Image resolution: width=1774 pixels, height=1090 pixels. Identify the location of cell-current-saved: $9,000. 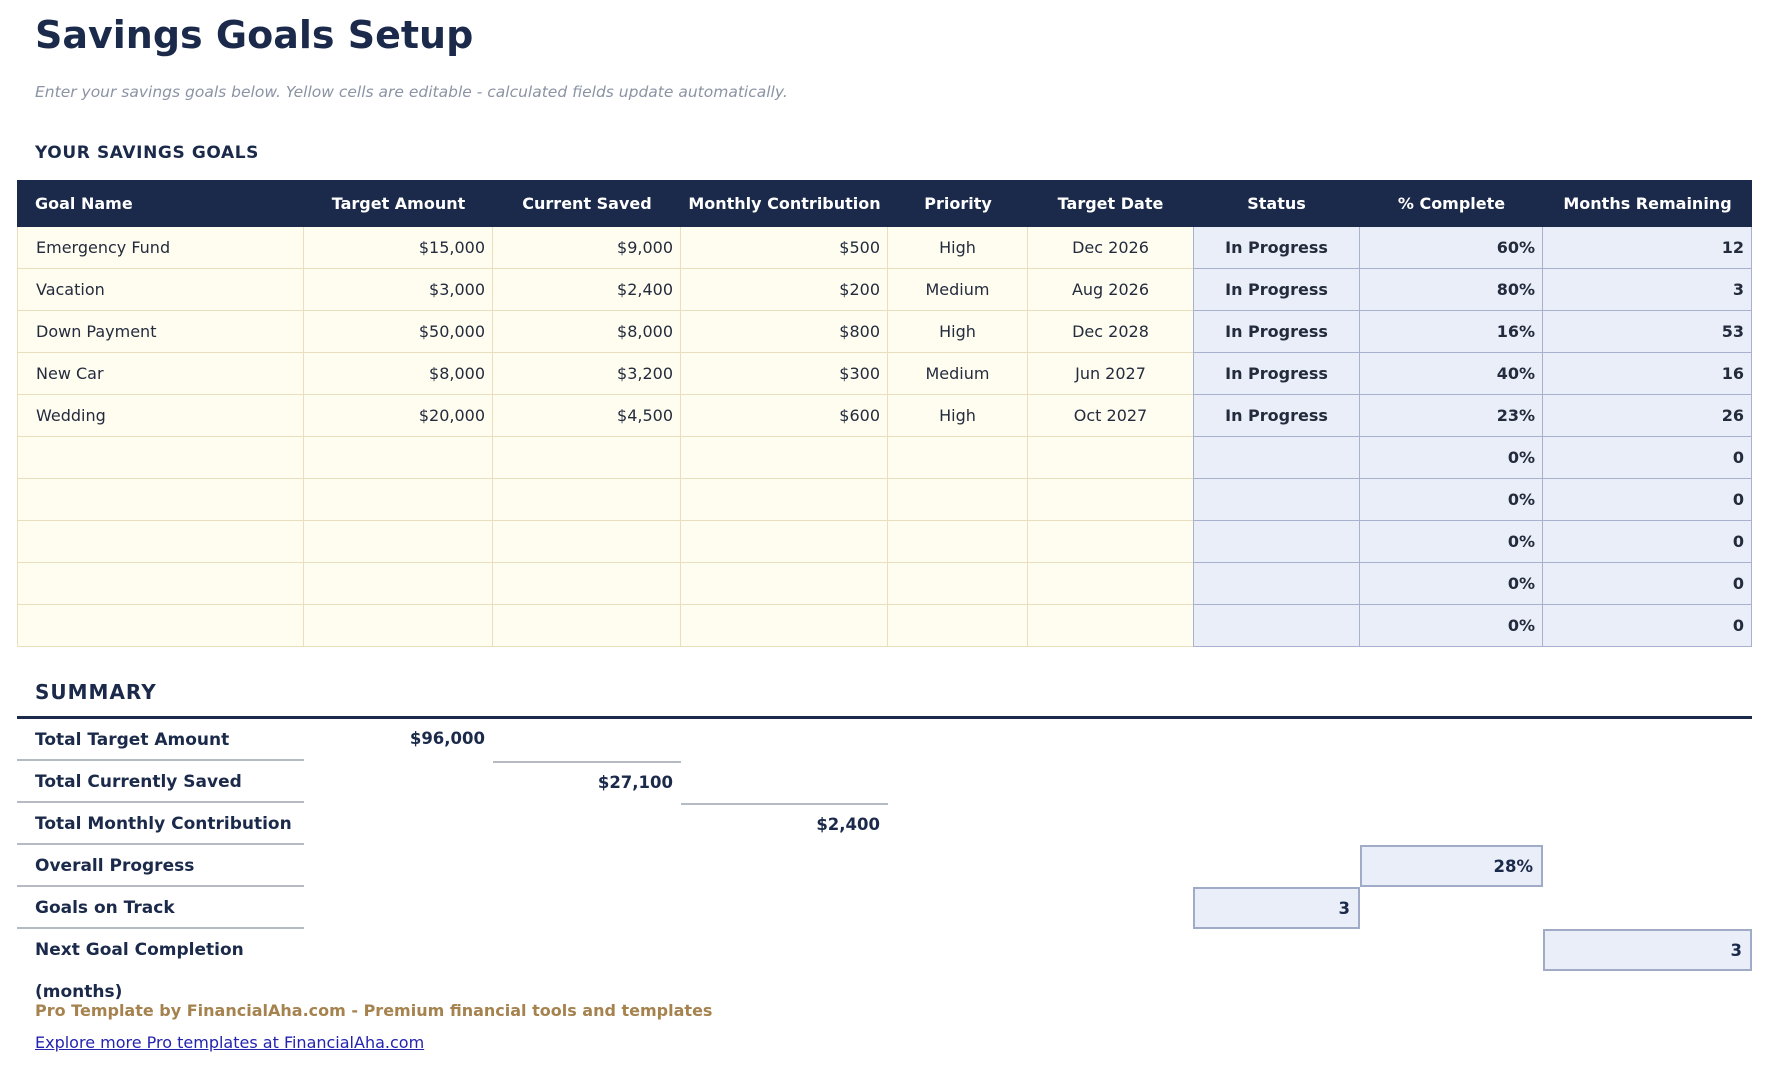
(587, 247).